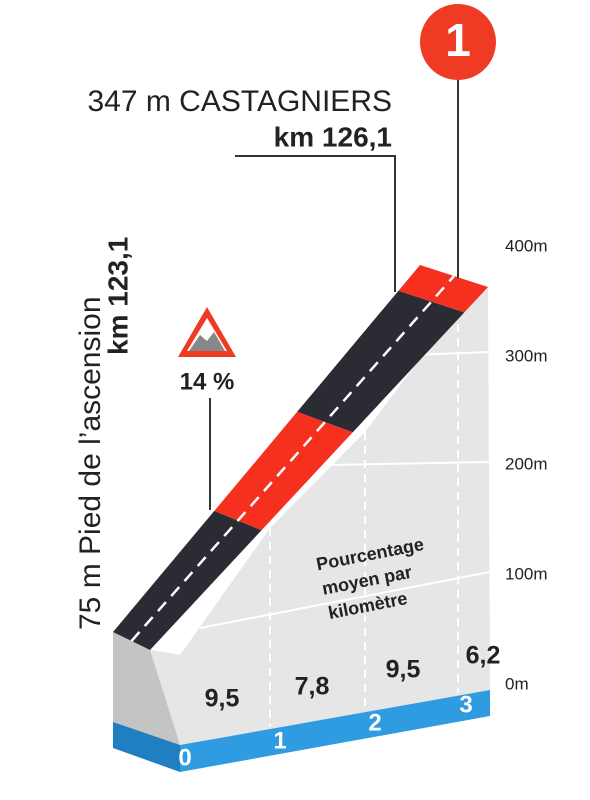  What do you see at coordinates (526, 355) in the screenshot?
I see `y-label: 300m` at bounding box center [526, 355].